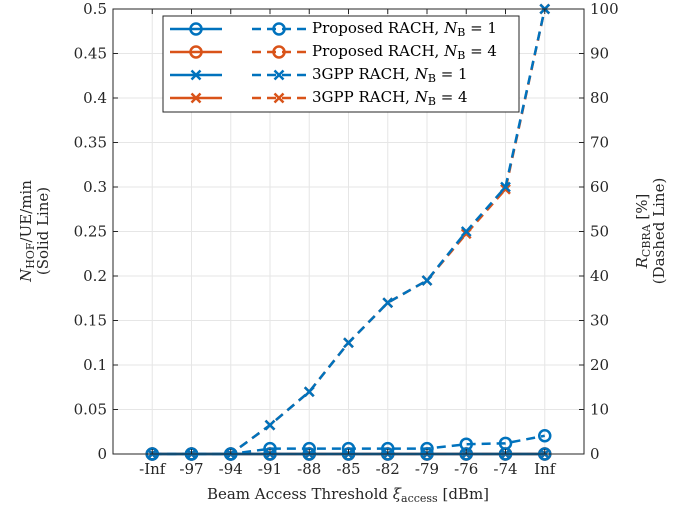  Describe the element at coordinates (238, 63) in the screenshot. I see `legend-samples` at that location.